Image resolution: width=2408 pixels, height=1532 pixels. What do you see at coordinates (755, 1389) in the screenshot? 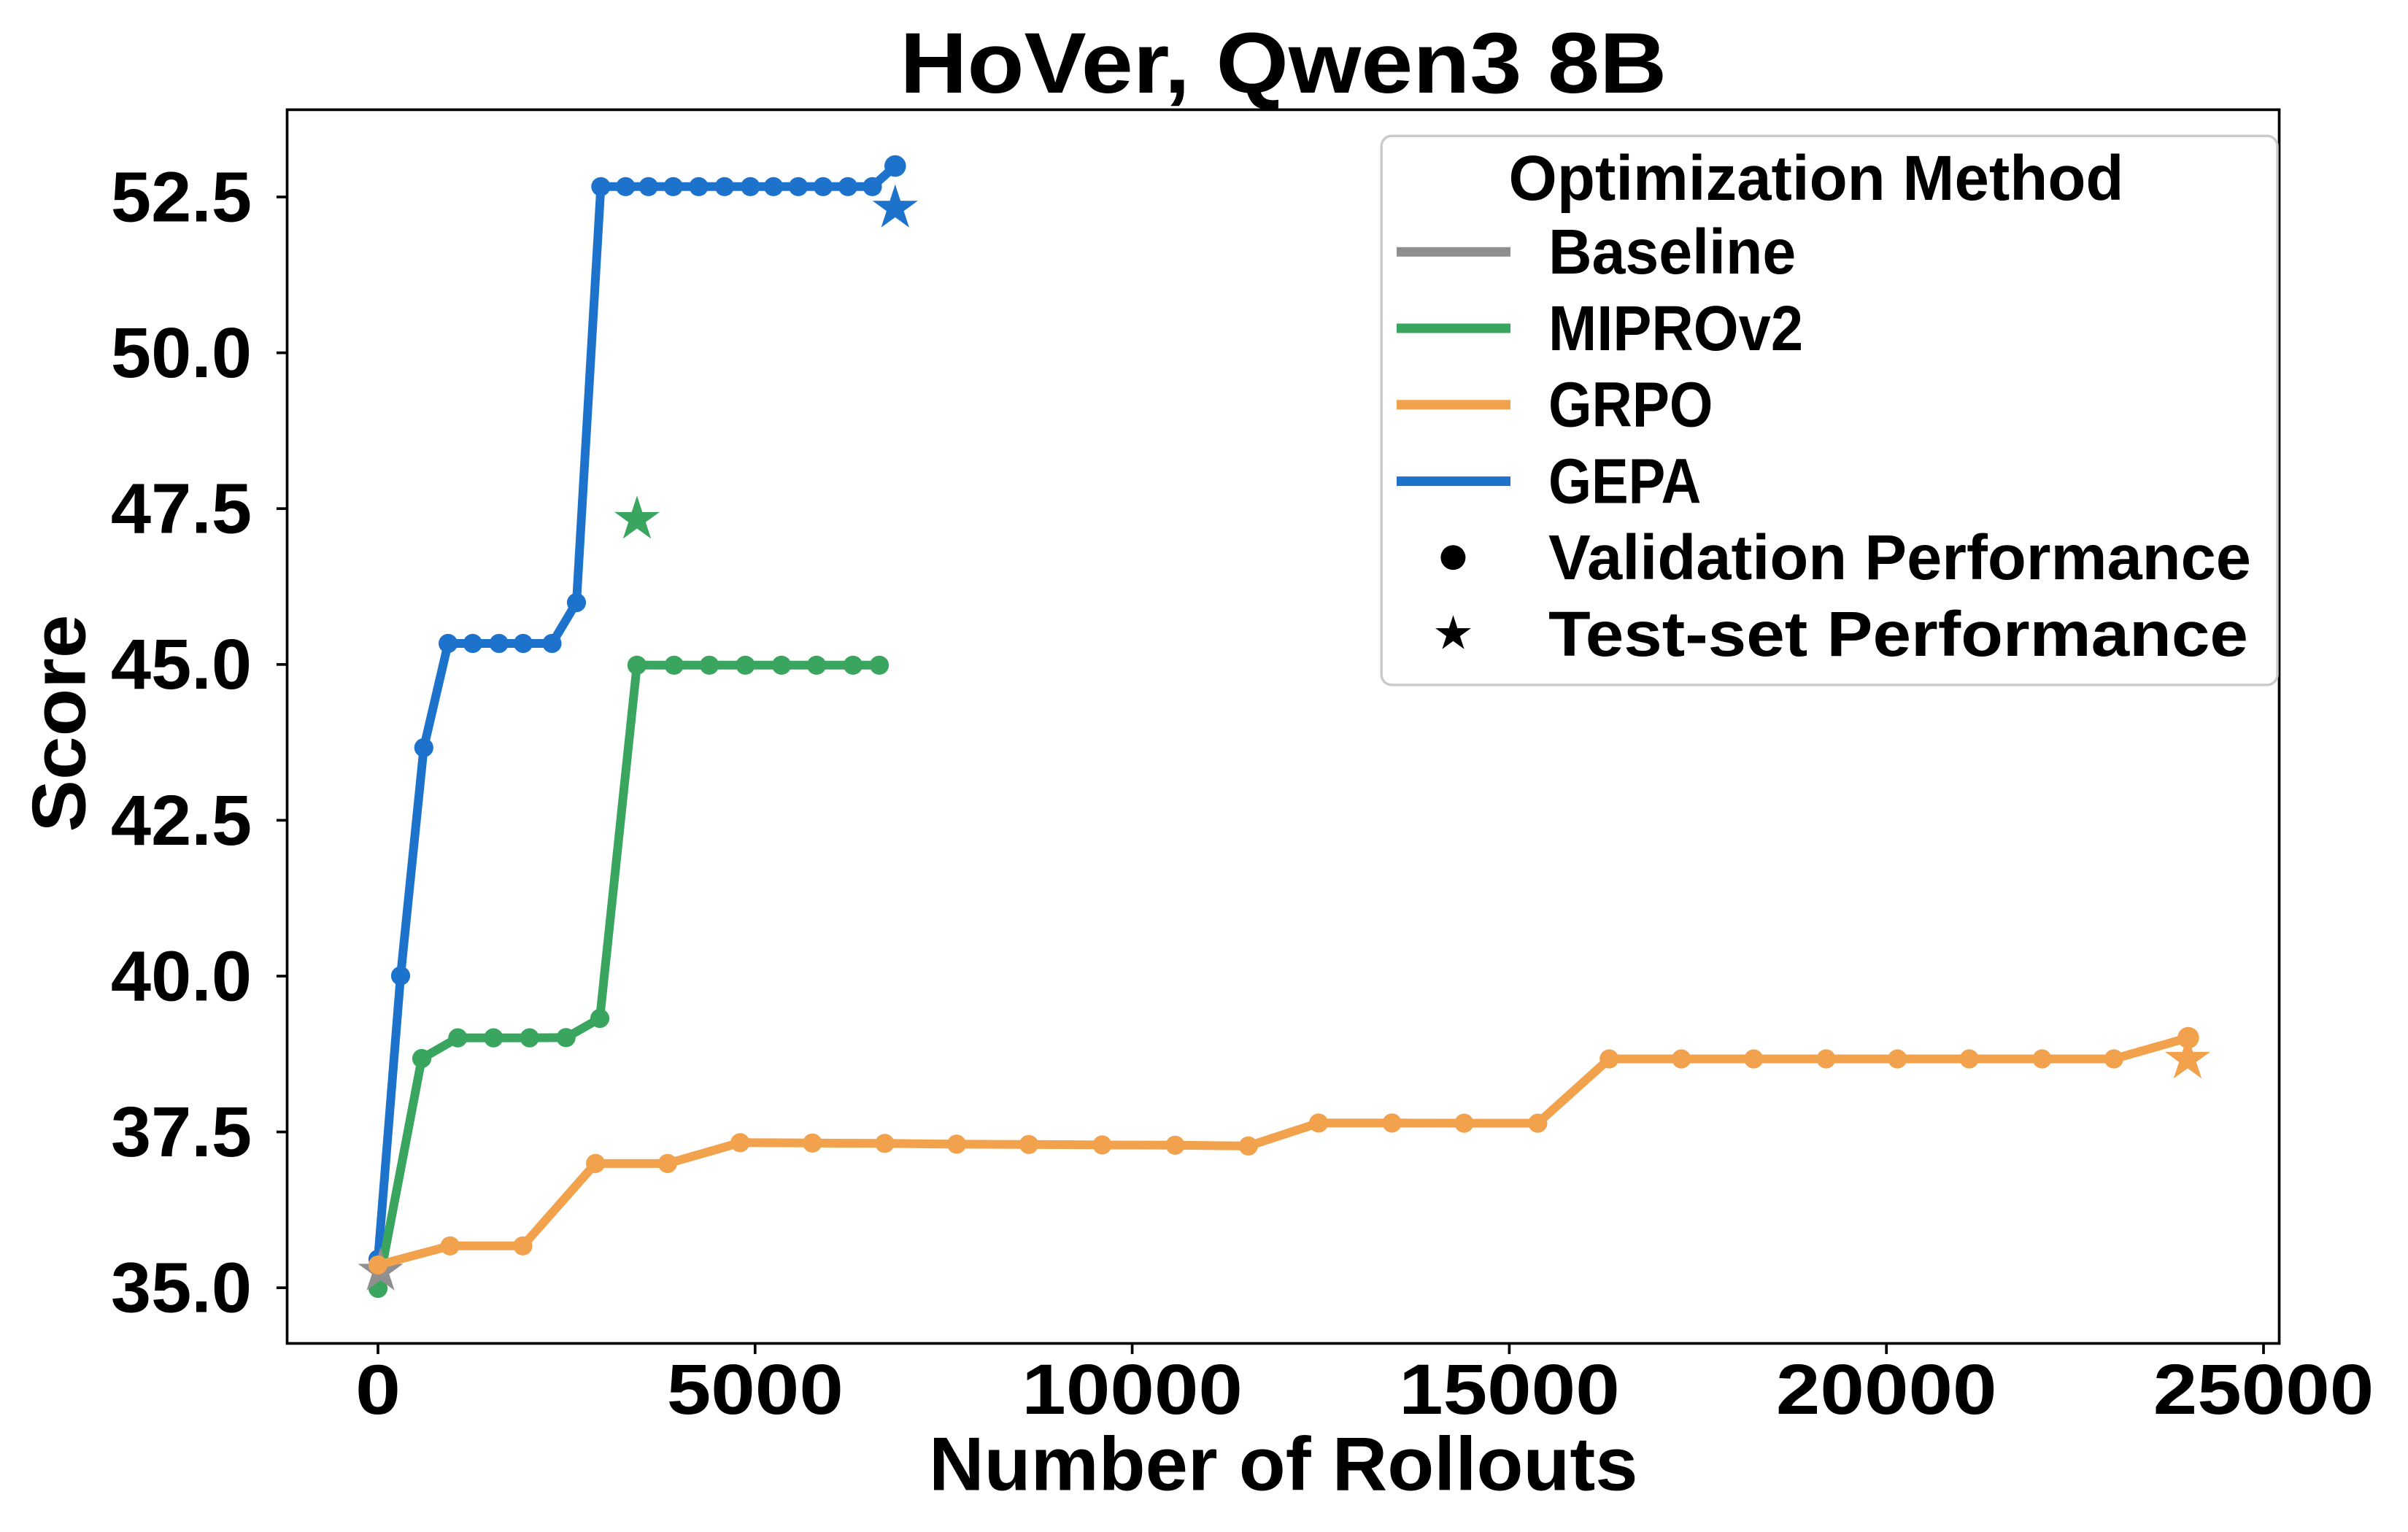
I see `svg-text: 5000` at bounding box center [755, 1389].